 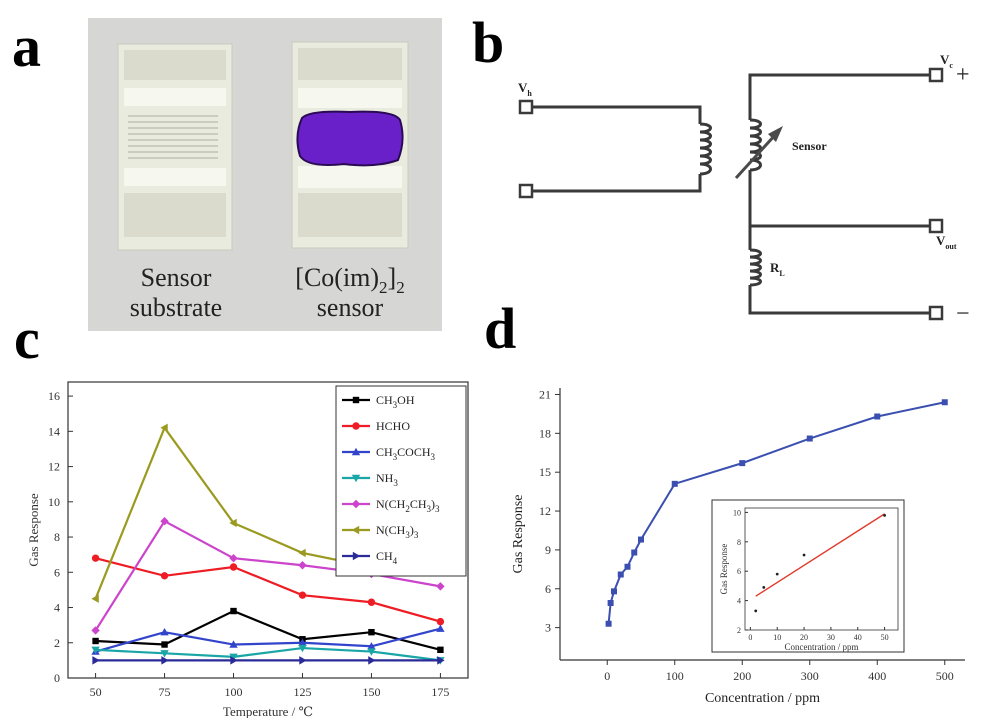 What do you see at coordinates (349, 280) in the screenshot?
I see `sensor-caption-line1: [Co(im)2]2` at bounding box center [349, 280].